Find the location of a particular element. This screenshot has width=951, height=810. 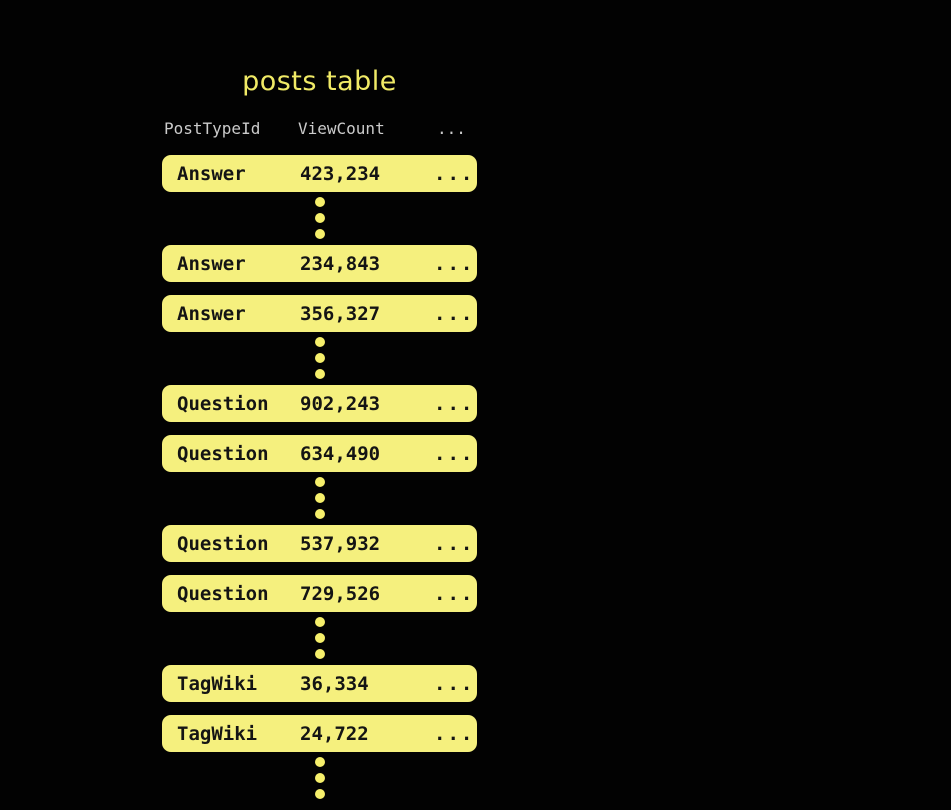

column-header-posttypeid: PostTypeId is located at coordinates (212, 128).